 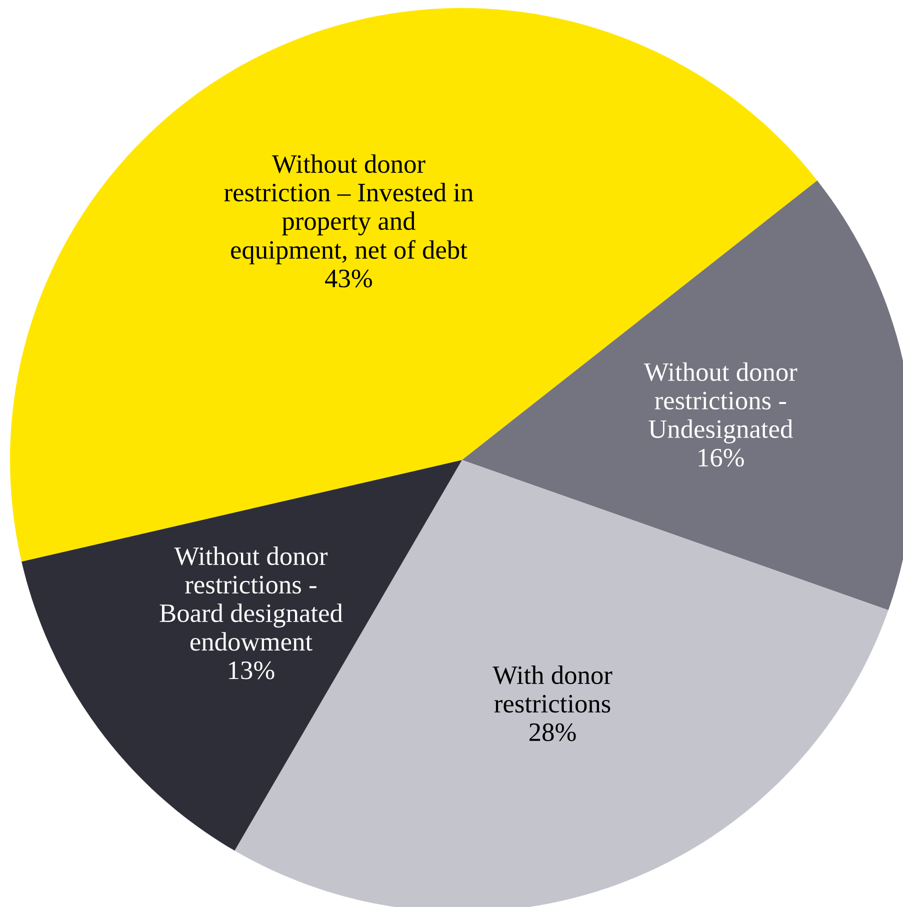 I want to click on data-label: 43%, so click(x=348, y=279).